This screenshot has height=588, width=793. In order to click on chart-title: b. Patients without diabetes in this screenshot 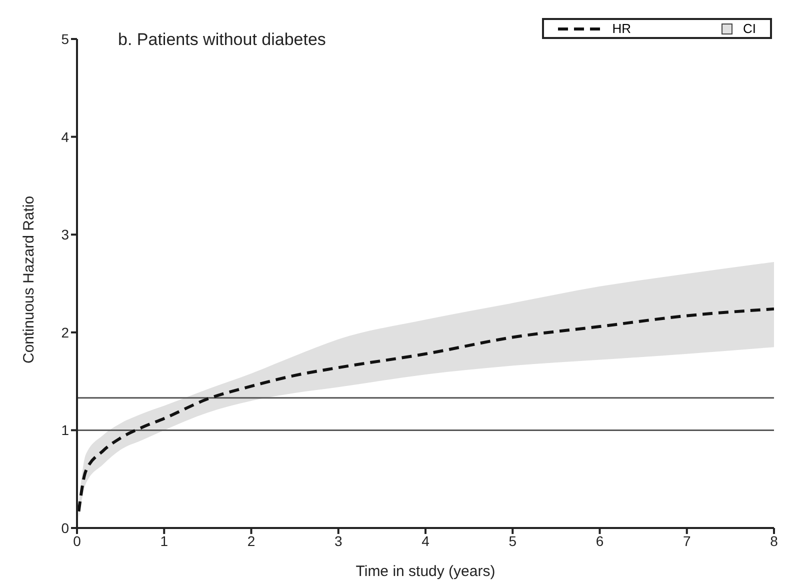, I will do `click(222, 40)`.